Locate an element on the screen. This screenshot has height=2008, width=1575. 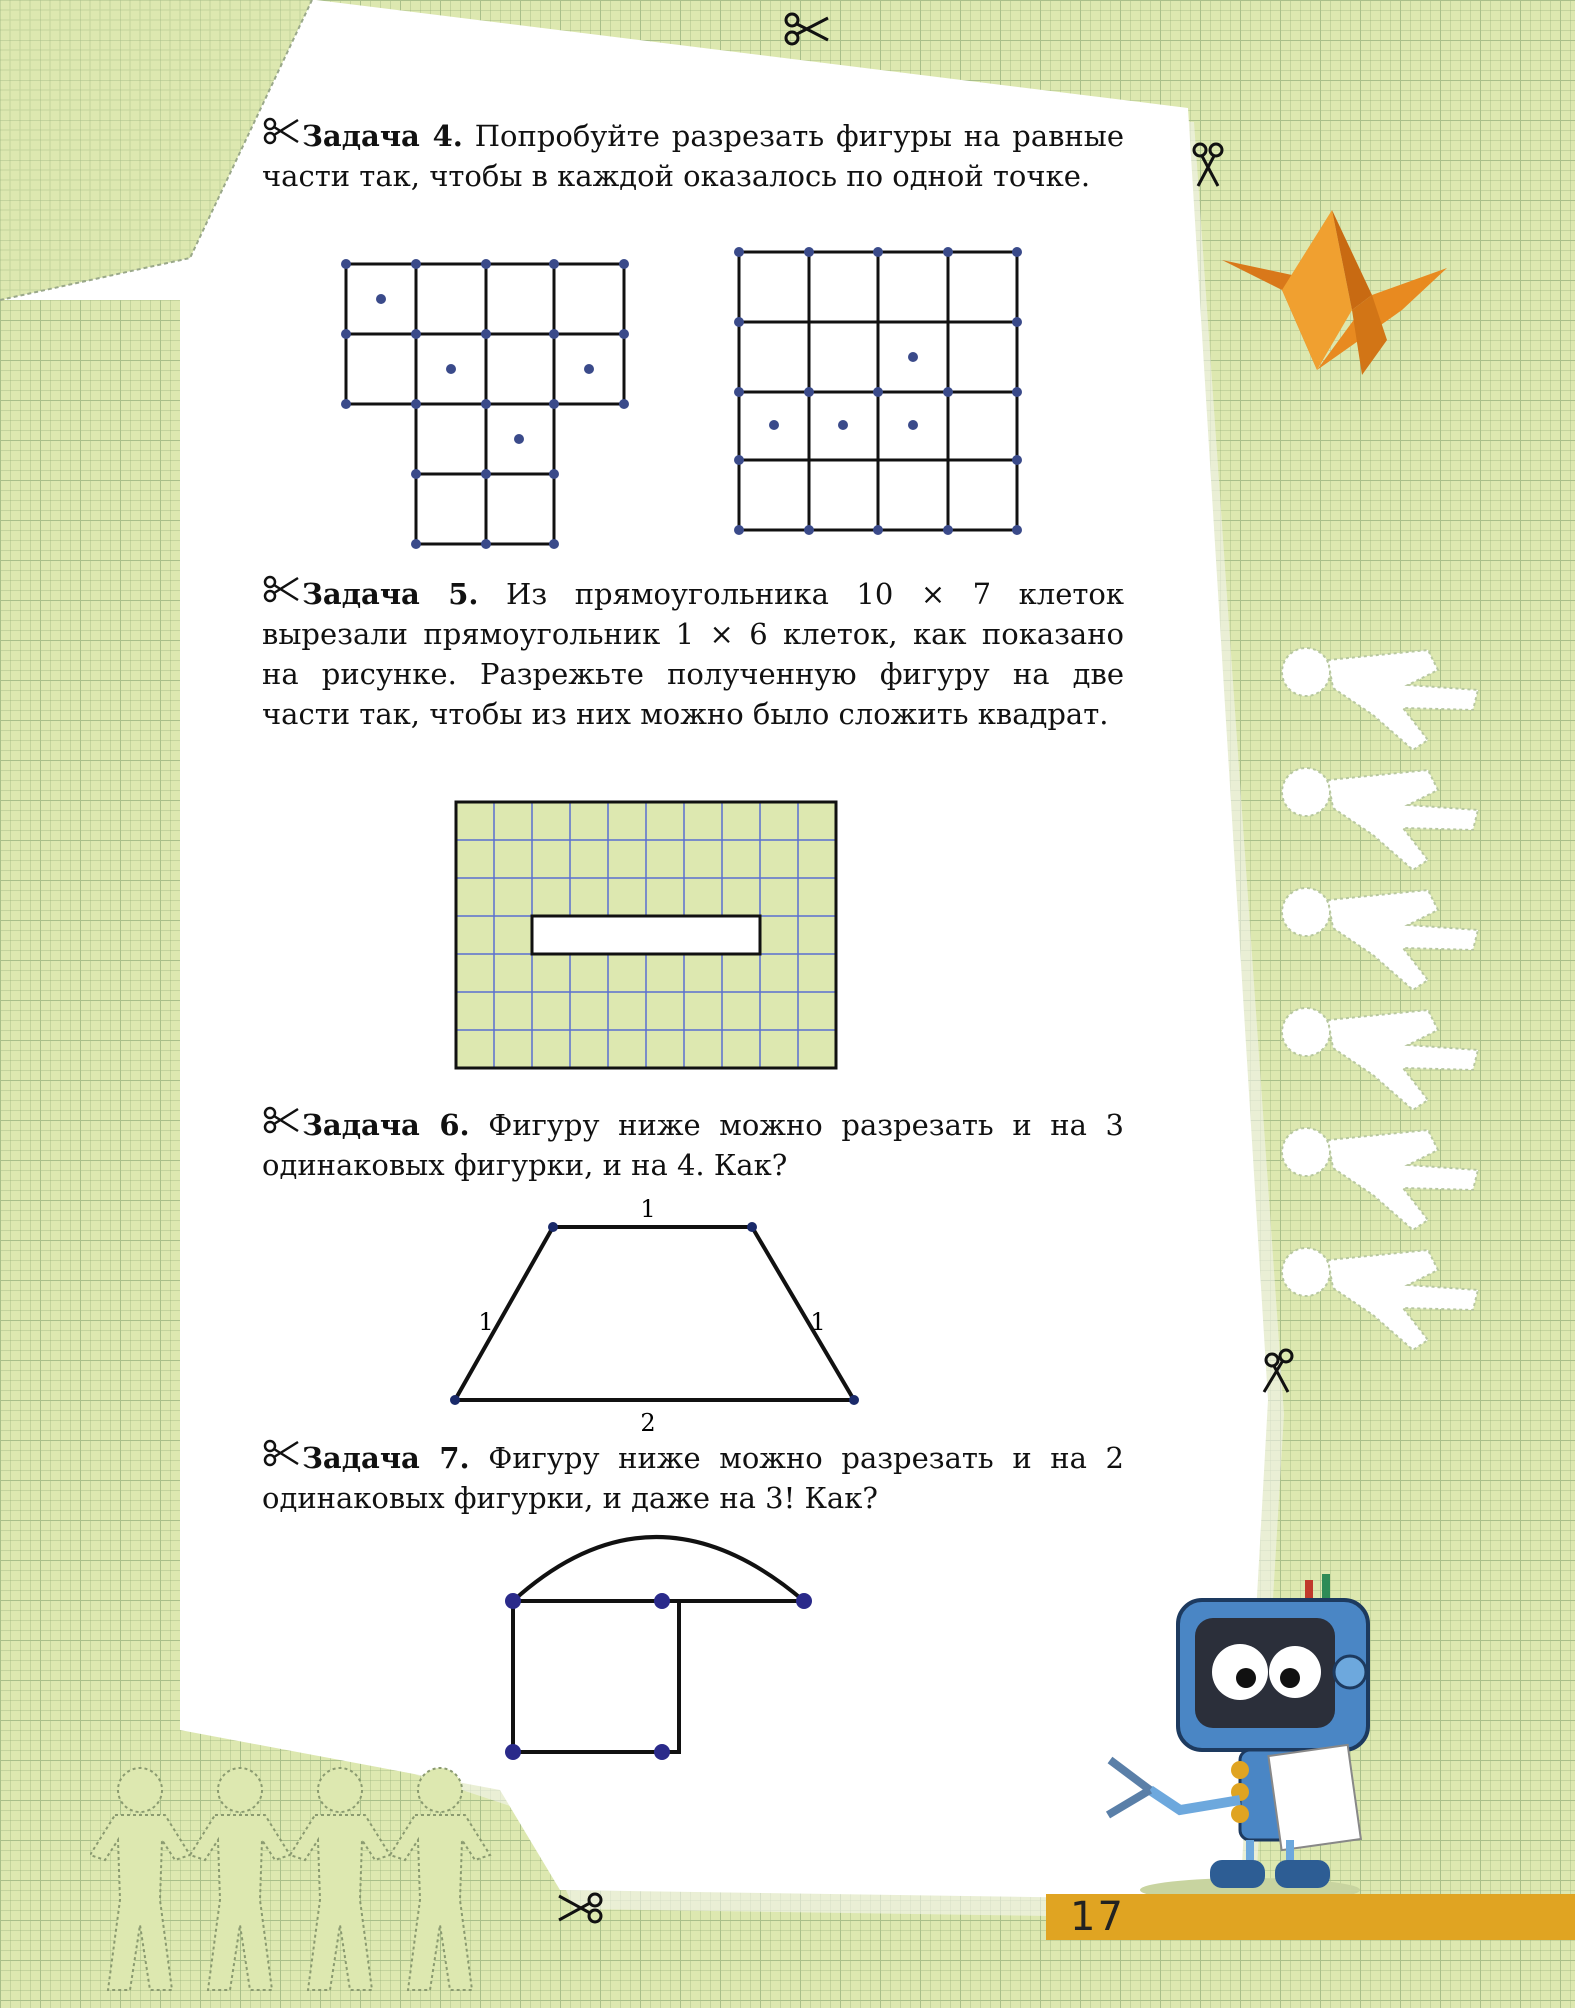
page-number-bar: 17 is located at coordinates (1310, 1917).